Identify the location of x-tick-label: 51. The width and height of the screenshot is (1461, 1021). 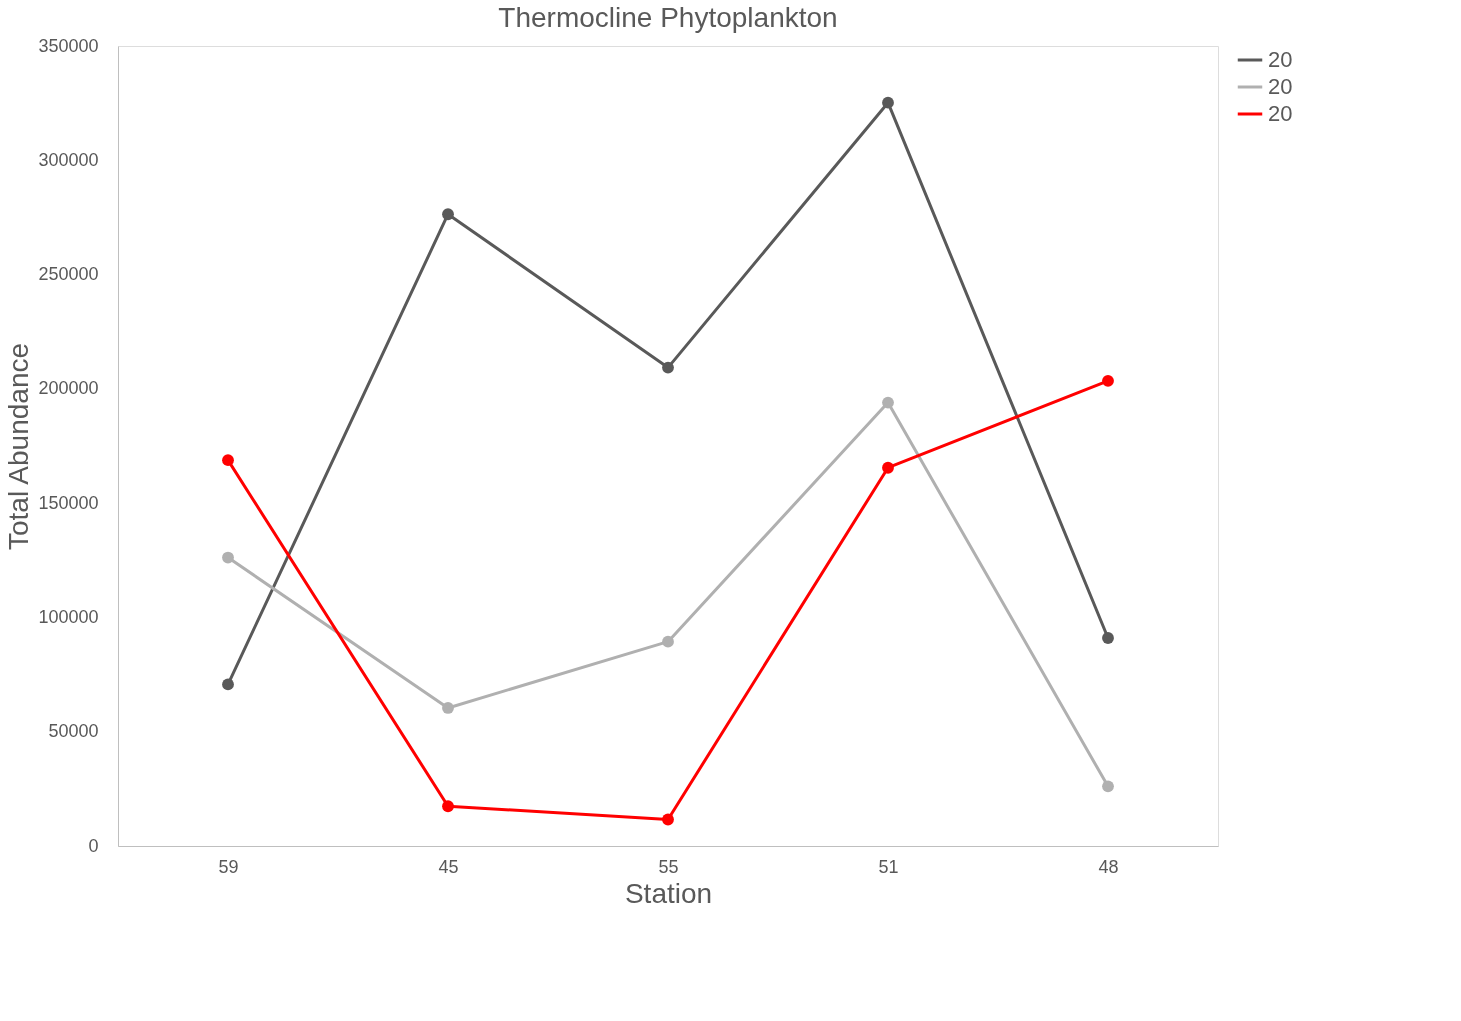
(888, 866).